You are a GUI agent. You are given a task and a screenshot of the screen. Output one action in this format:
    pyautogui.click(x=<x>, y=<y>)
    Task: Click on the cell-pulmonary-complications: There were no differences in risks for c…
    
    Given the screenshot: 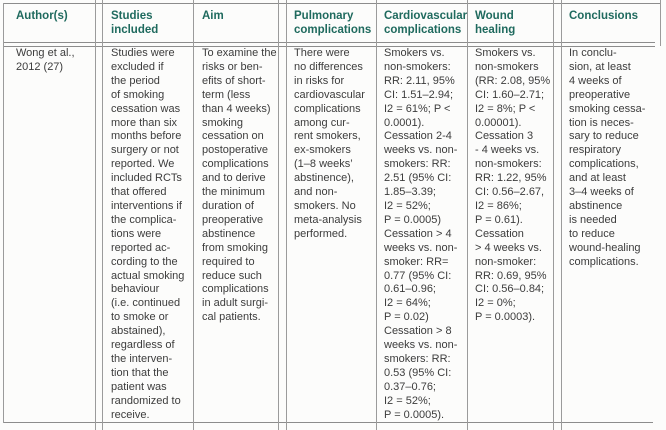 What is the action you would take?
    pyautogui.click(x=329, y=143)
    